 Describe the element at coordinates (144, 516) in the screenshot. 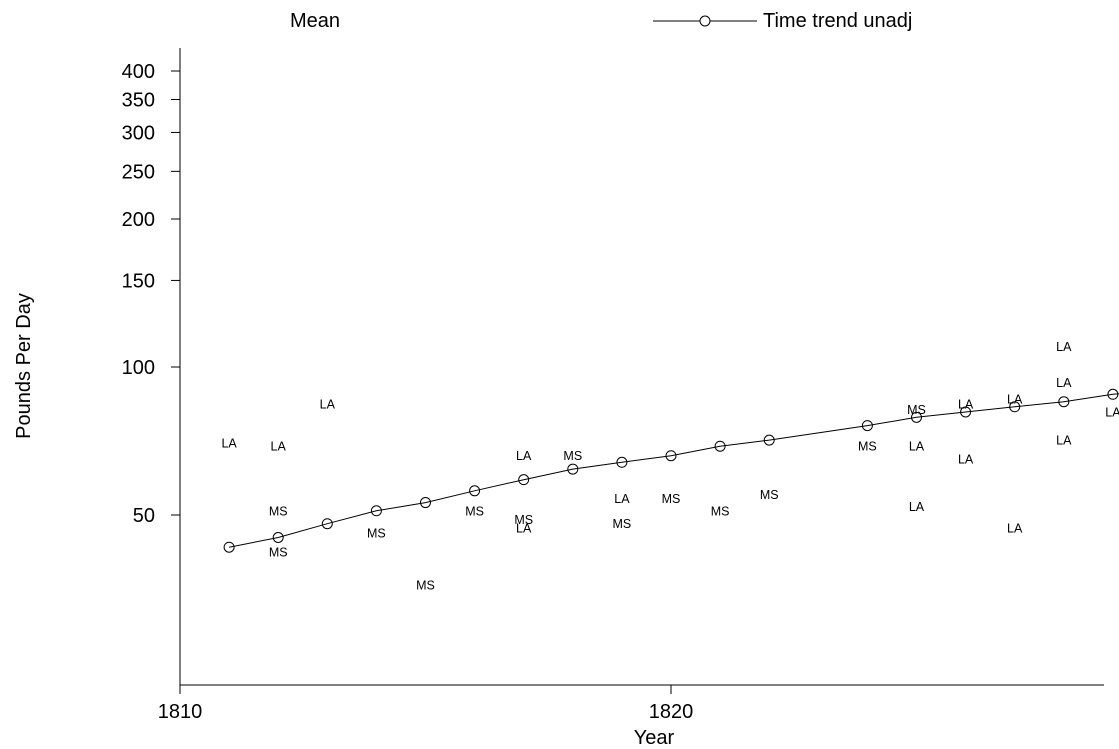

I see `y-tick-label: 50` at that location.